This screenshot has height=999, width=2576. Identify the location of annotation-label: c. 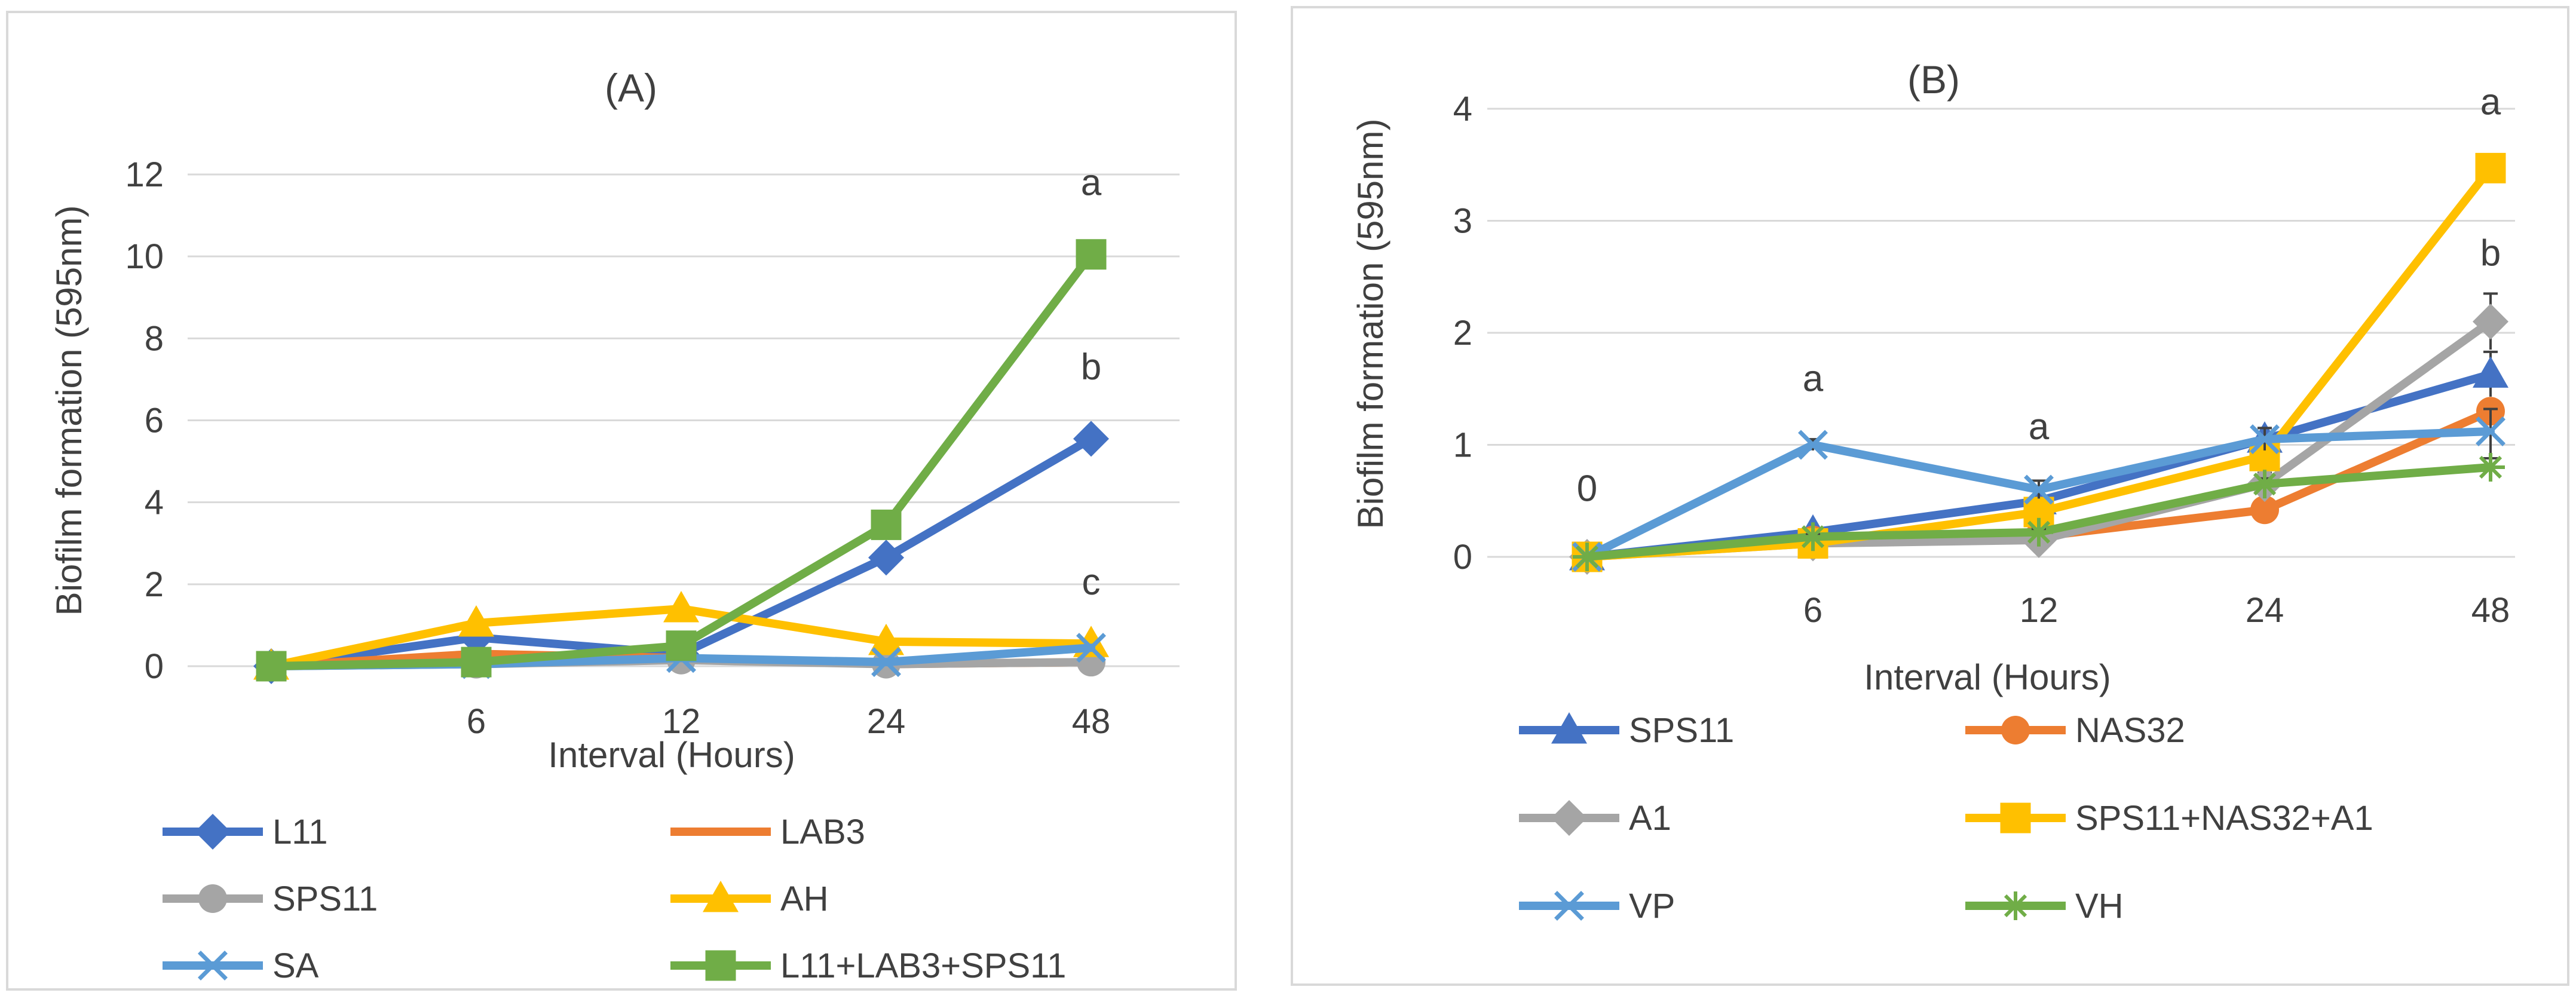
(1091, 582).